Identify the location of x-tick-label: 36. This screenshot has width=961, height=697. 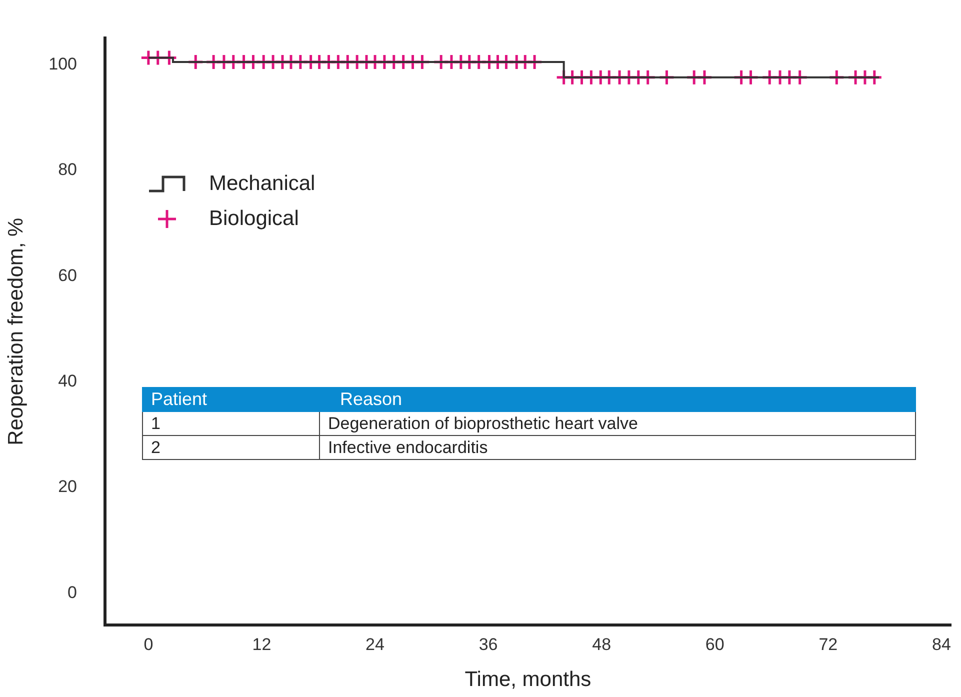
(488, 644).